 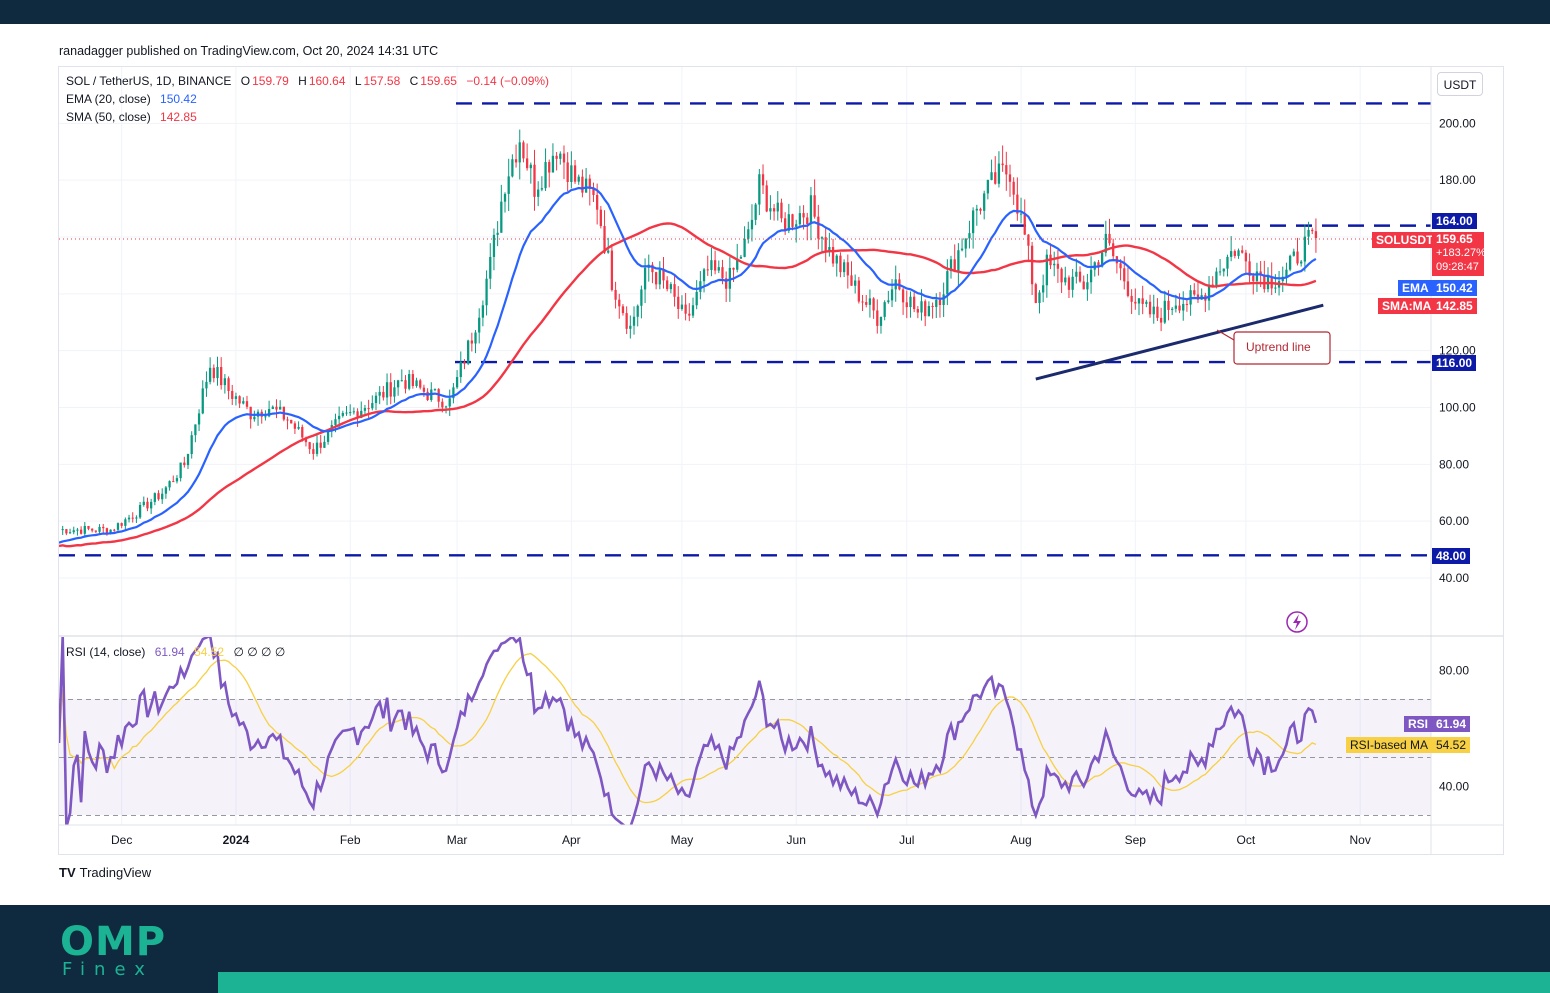 I want to click on support-mid-label: 116.00, so click(x=1454, y=363).